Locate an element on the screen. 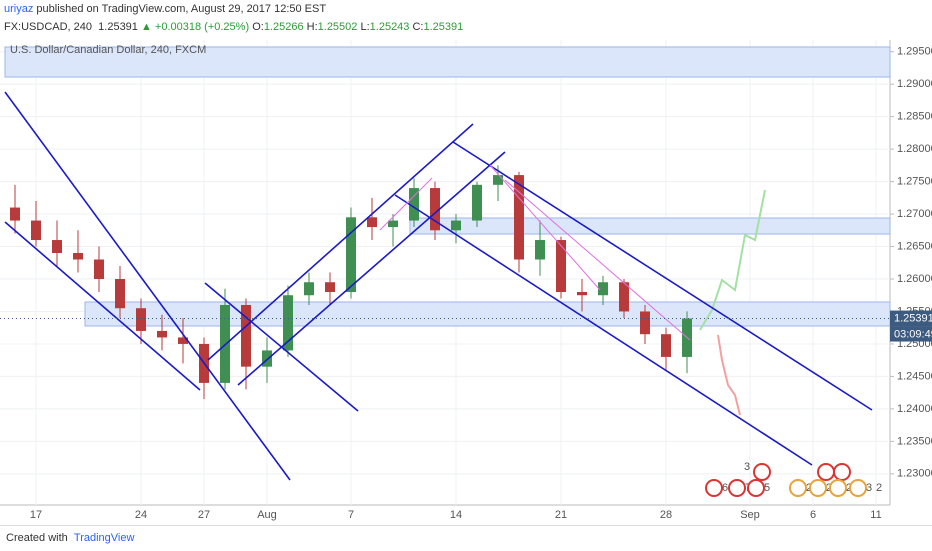 The image size is (932, 551). event-count: 2 is located at coordinates (879, 488).